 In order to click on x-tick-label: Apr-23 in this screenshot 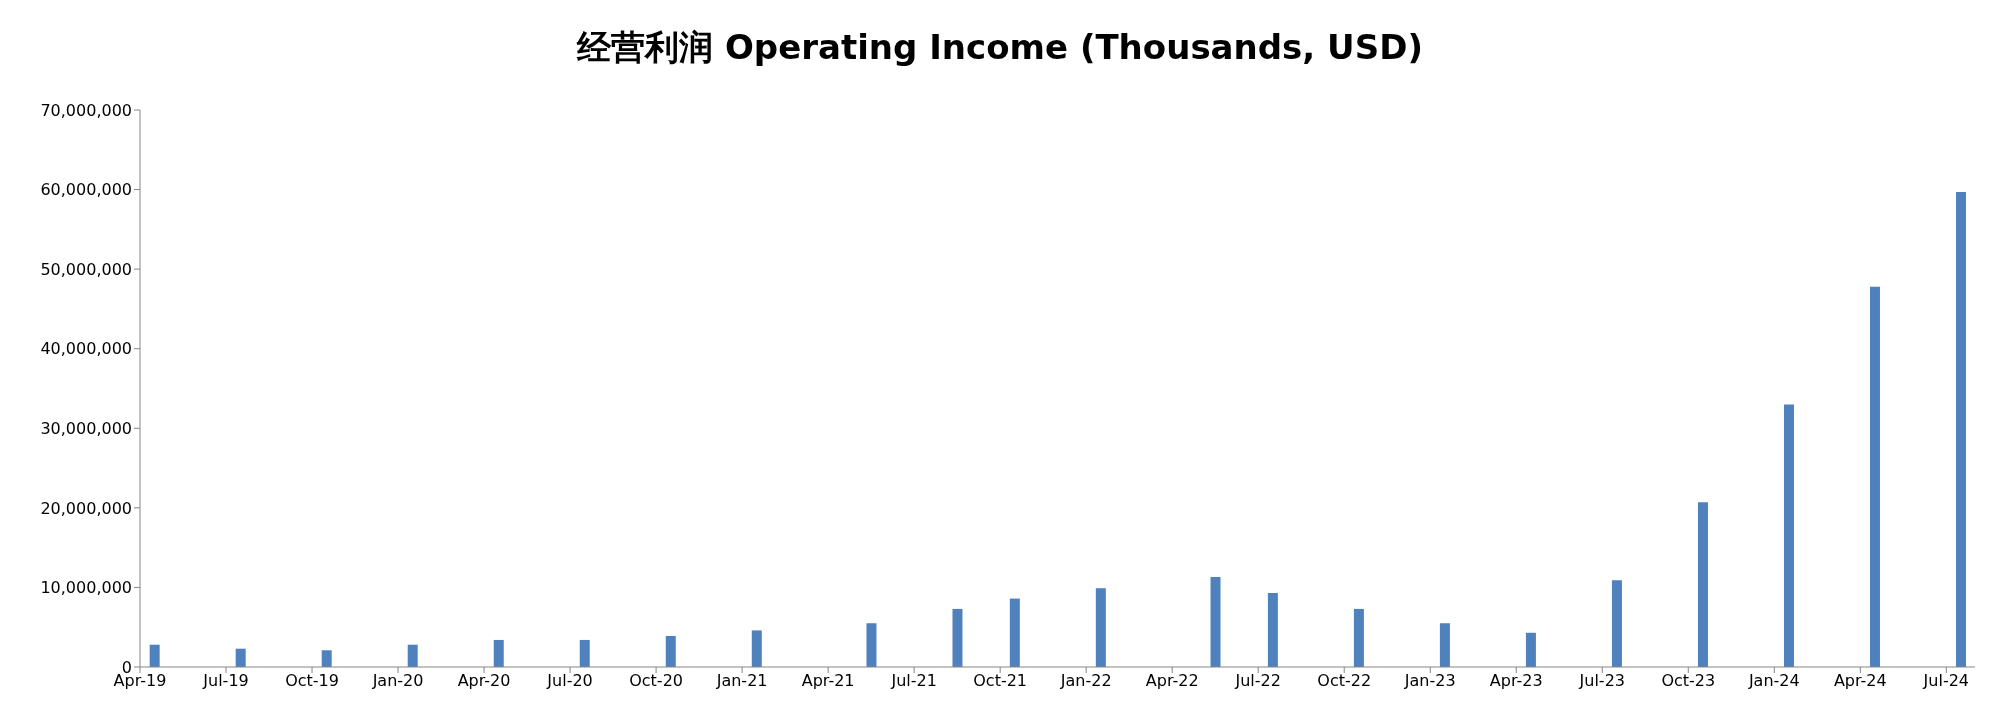, I will do `click(1516, 681)`.